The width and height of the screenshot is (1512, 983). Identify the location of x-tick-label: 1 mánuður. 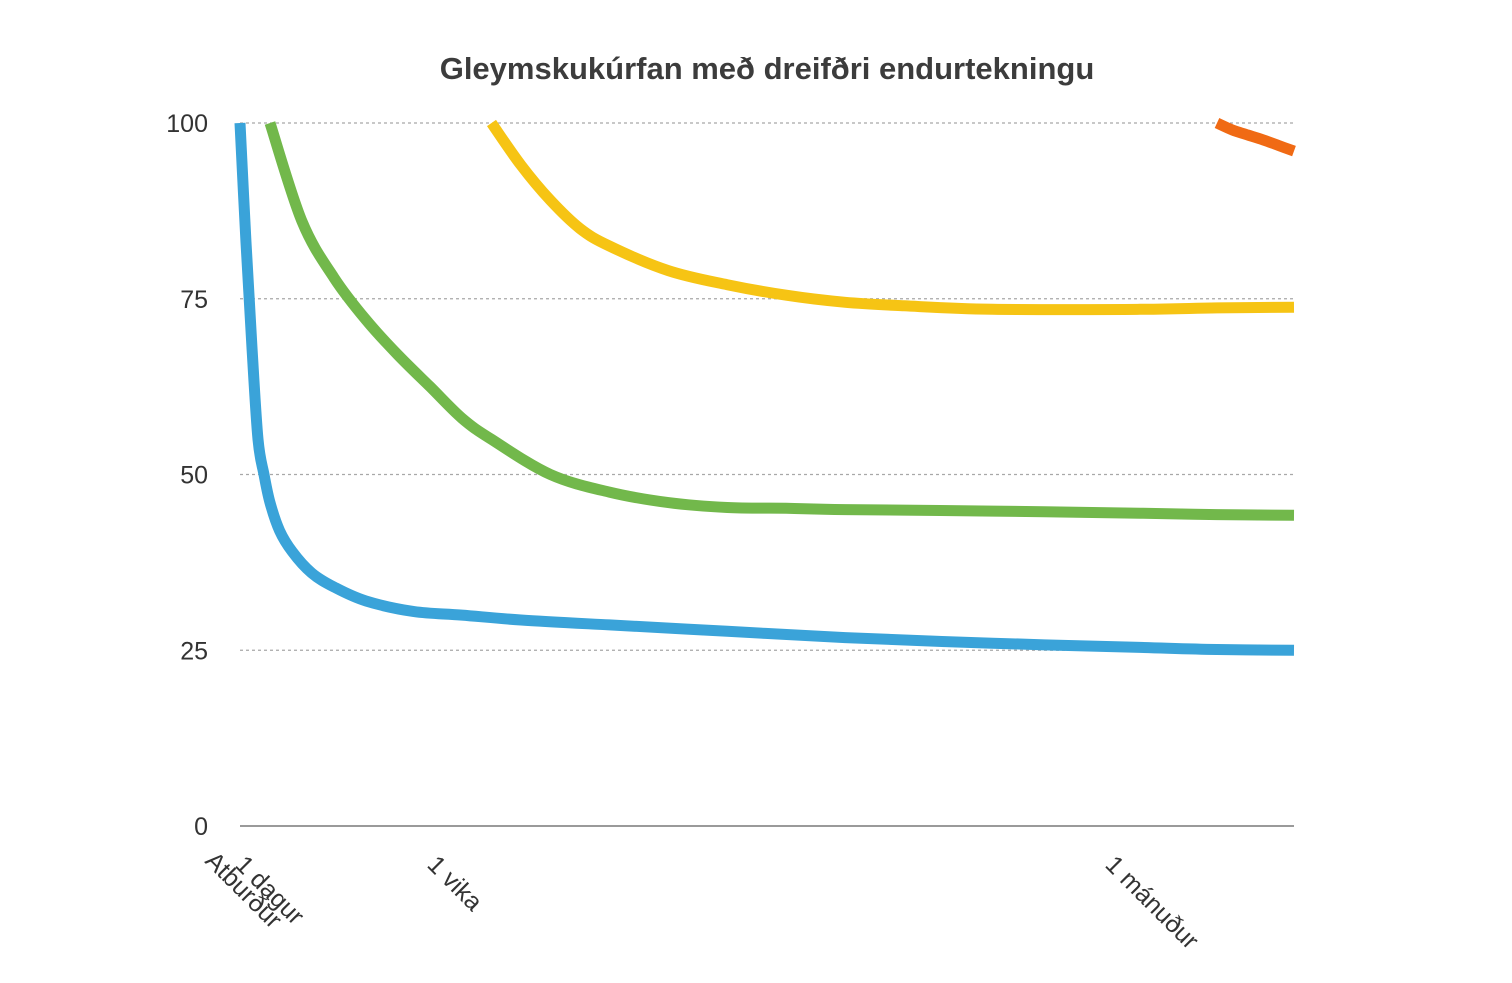
(1152, 902).